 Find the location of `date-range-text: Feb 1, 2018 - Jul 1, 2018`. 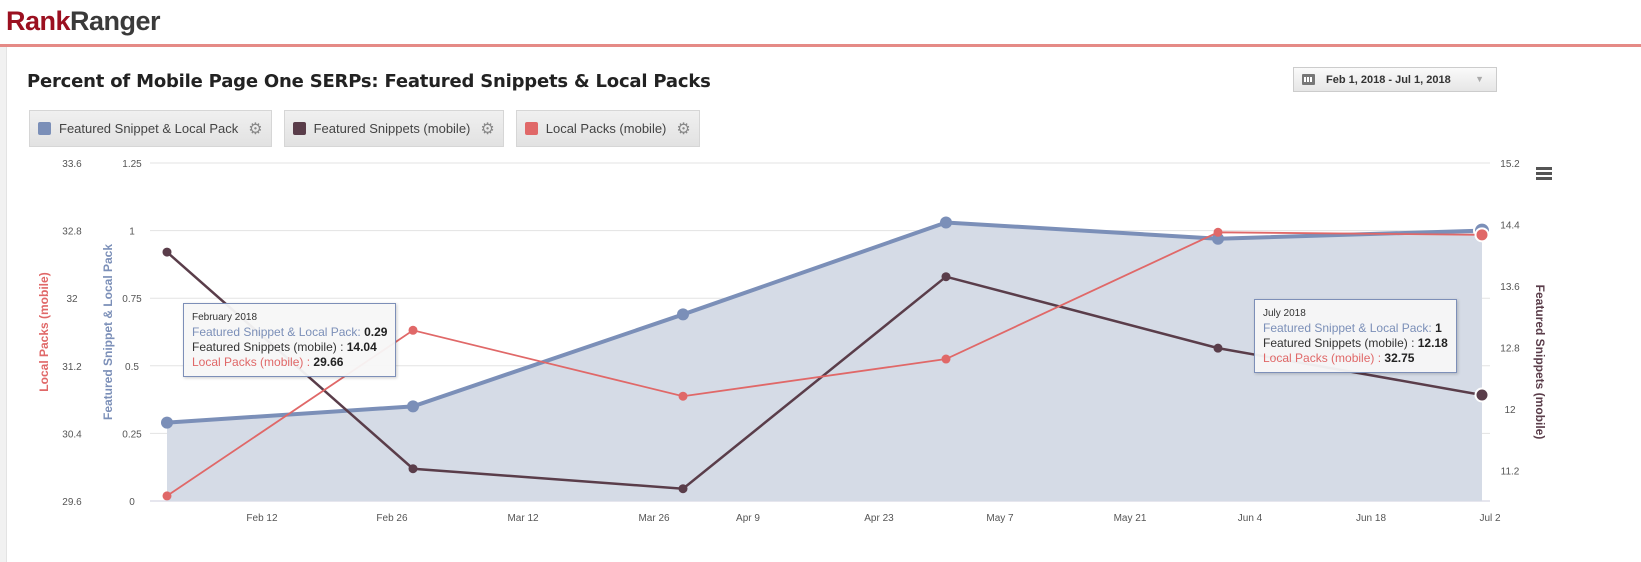

date-range-text: Feb 1, 2018 - Jul 1, 2018 is located at coordinates (1388, 80).